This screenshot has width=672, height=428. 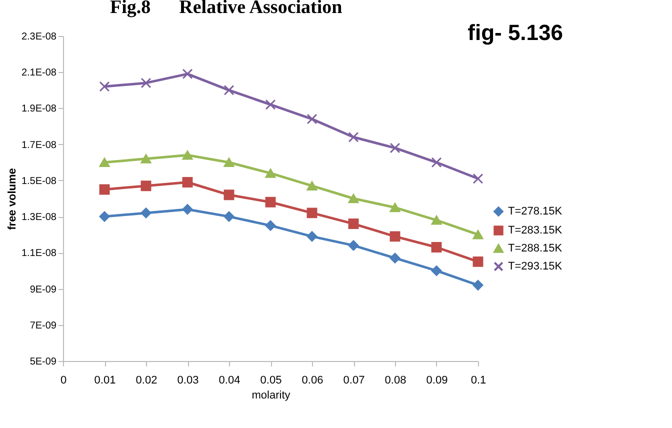 I want to click on y-tick-label: 7E-09, so click(x=43, y=326).